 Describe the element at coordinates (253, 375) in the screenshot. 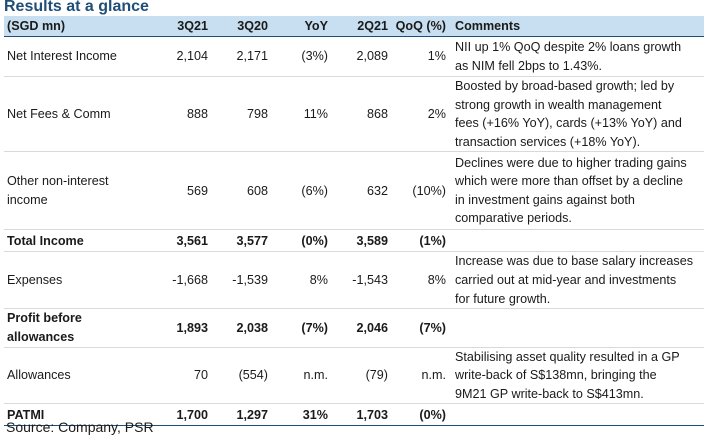

I see `value-3q20: (554)` at that location.